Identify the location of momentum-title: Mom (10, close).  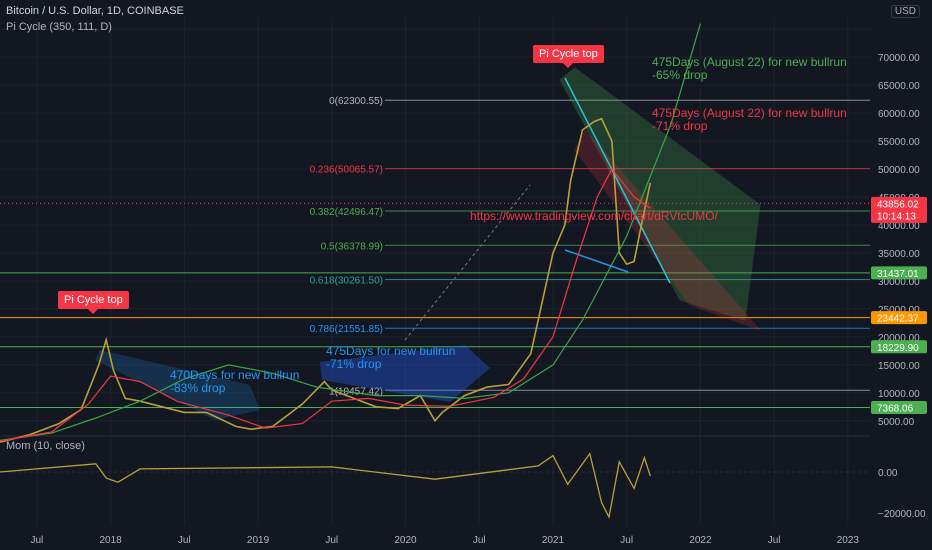
(45, 446).